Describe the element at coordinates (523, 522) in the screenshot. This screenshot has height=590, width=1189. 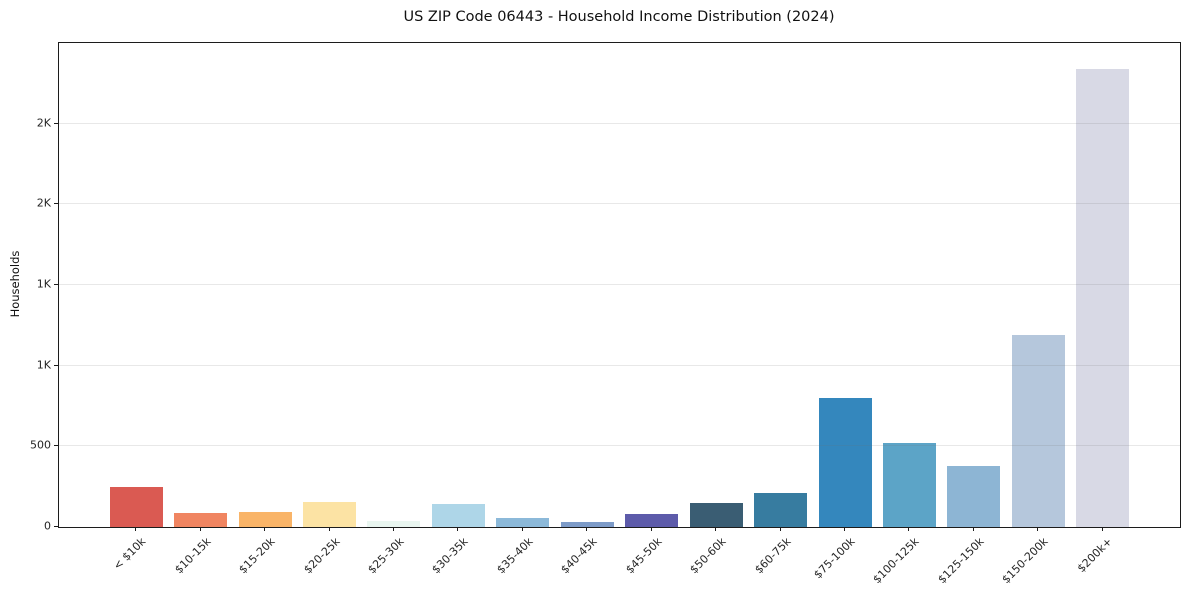
I see `bar-$35-40k` at that location.